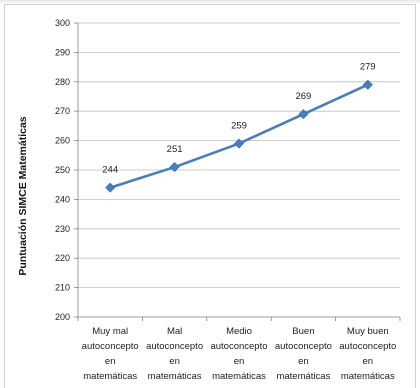 Image resolution: width=420 pixels, height=388 pixels. Describe the element at coordinates (239, 126) in the screenshot. I see `data-label: 259` at that location.